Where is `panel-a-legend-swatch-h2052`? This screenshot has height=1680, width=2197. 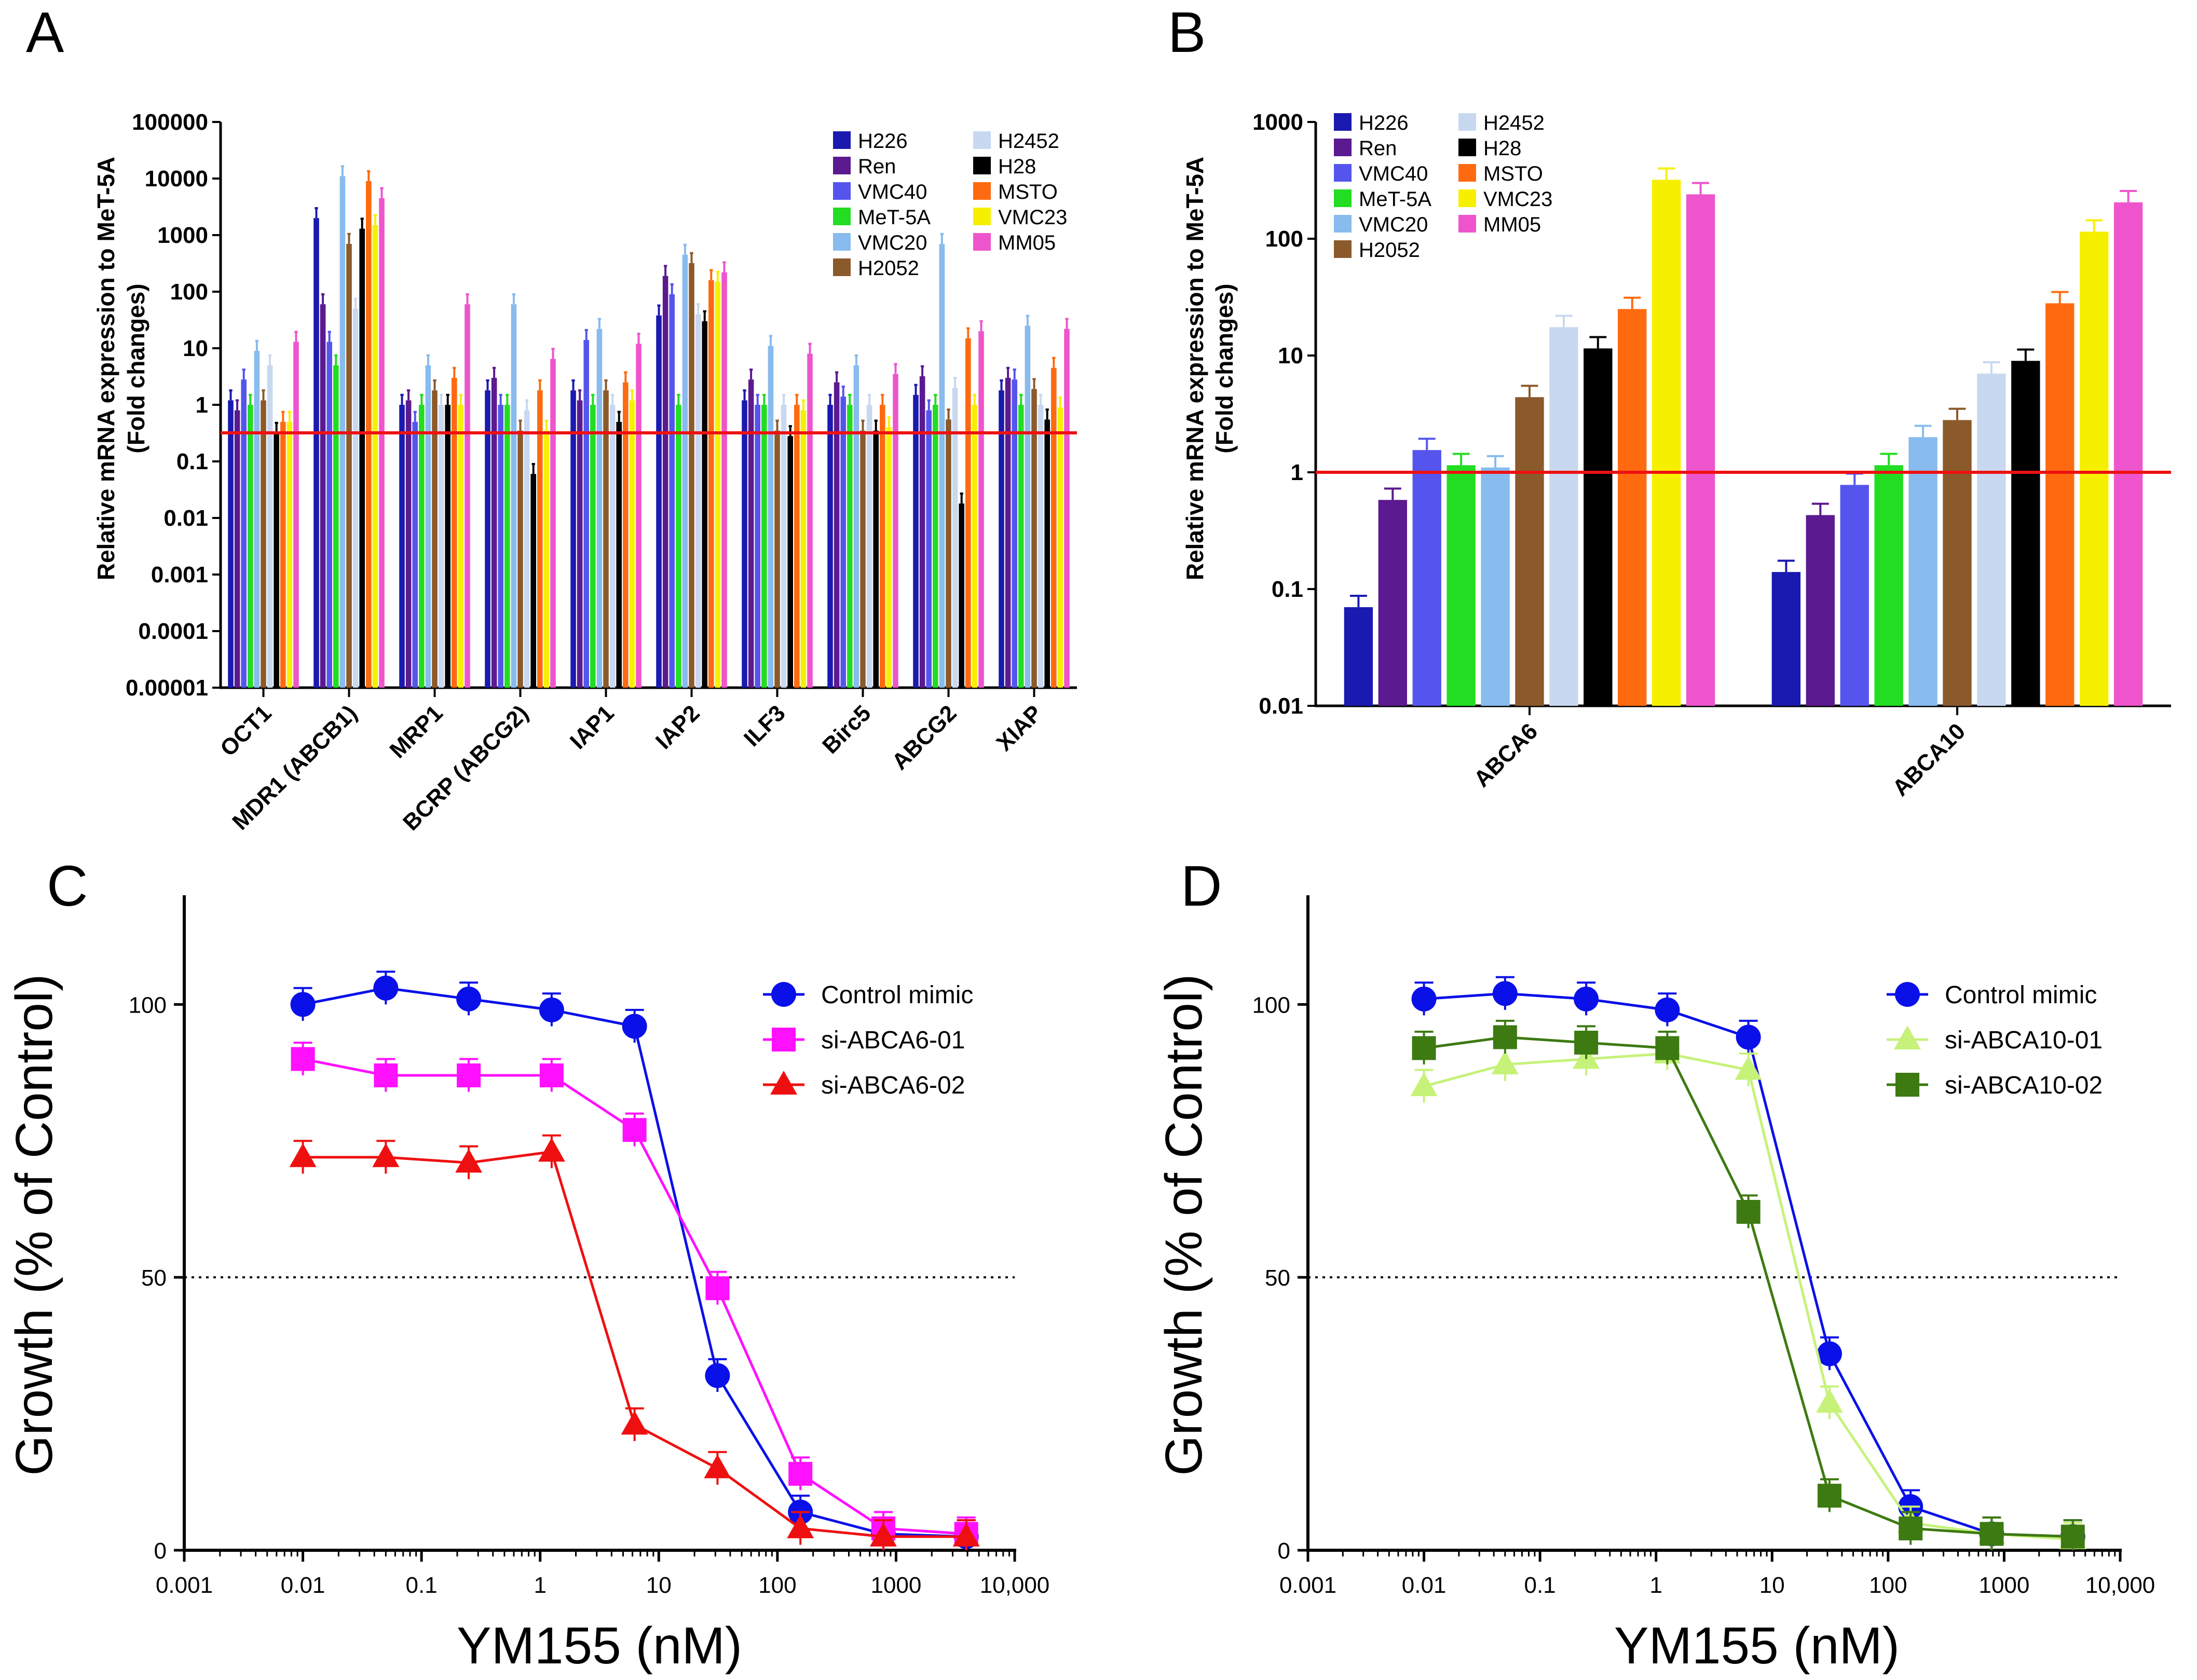
panel-a-legend-swatch-h2052 is located at coordinates (842, 267).